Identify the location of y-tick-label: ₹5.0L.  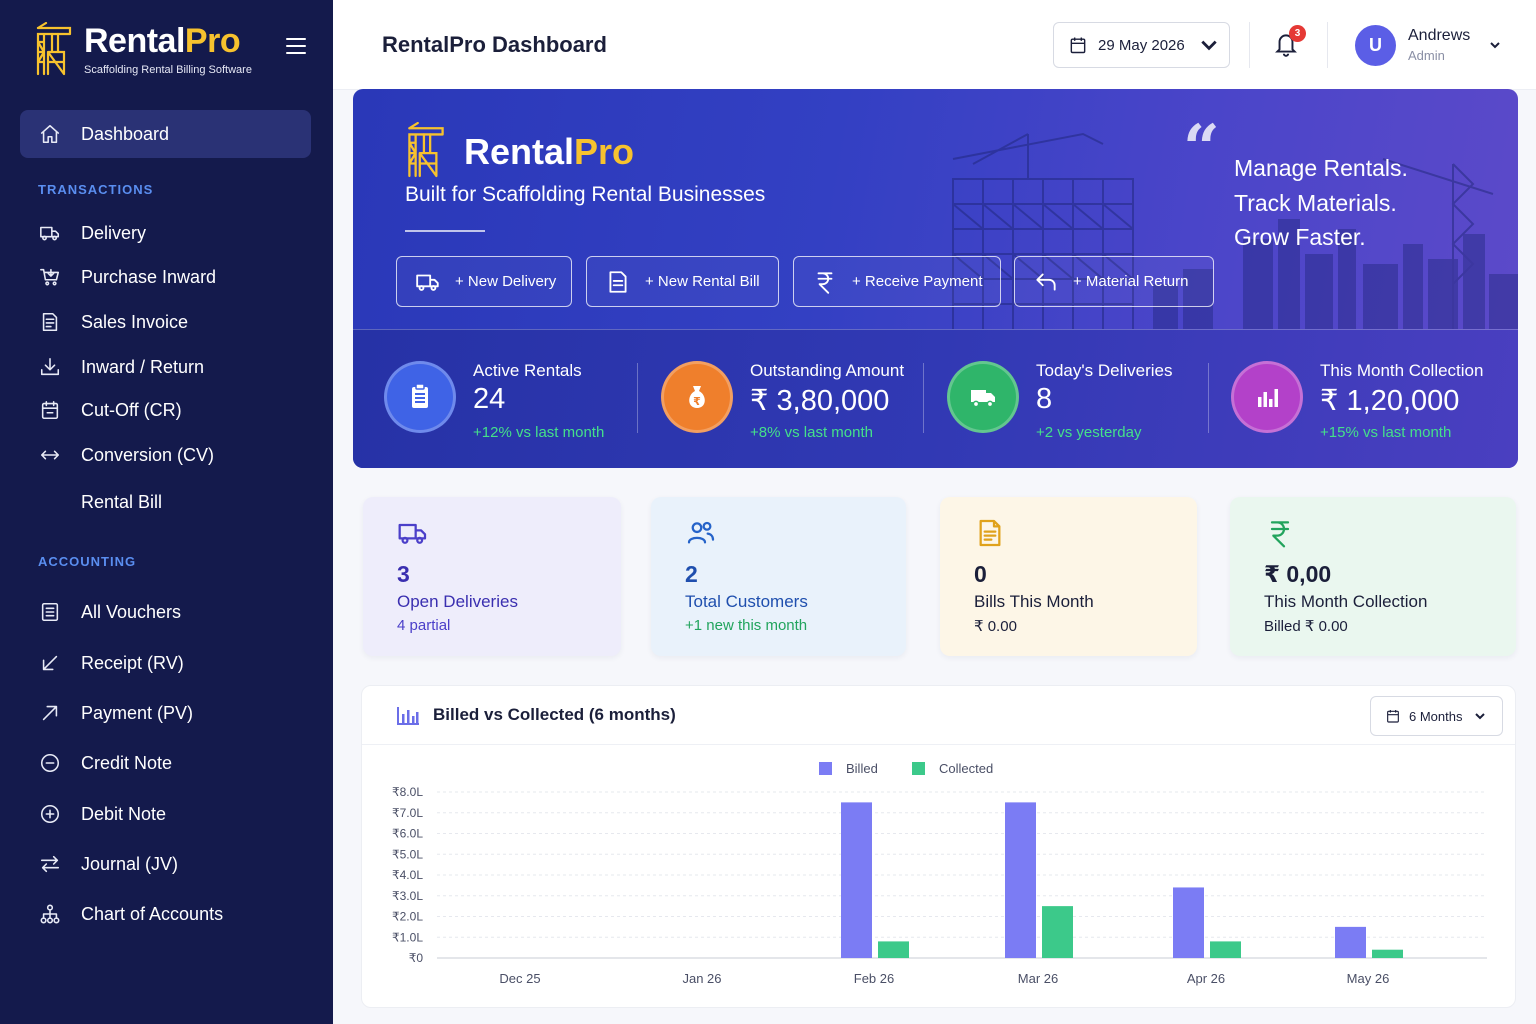
(407, 854).